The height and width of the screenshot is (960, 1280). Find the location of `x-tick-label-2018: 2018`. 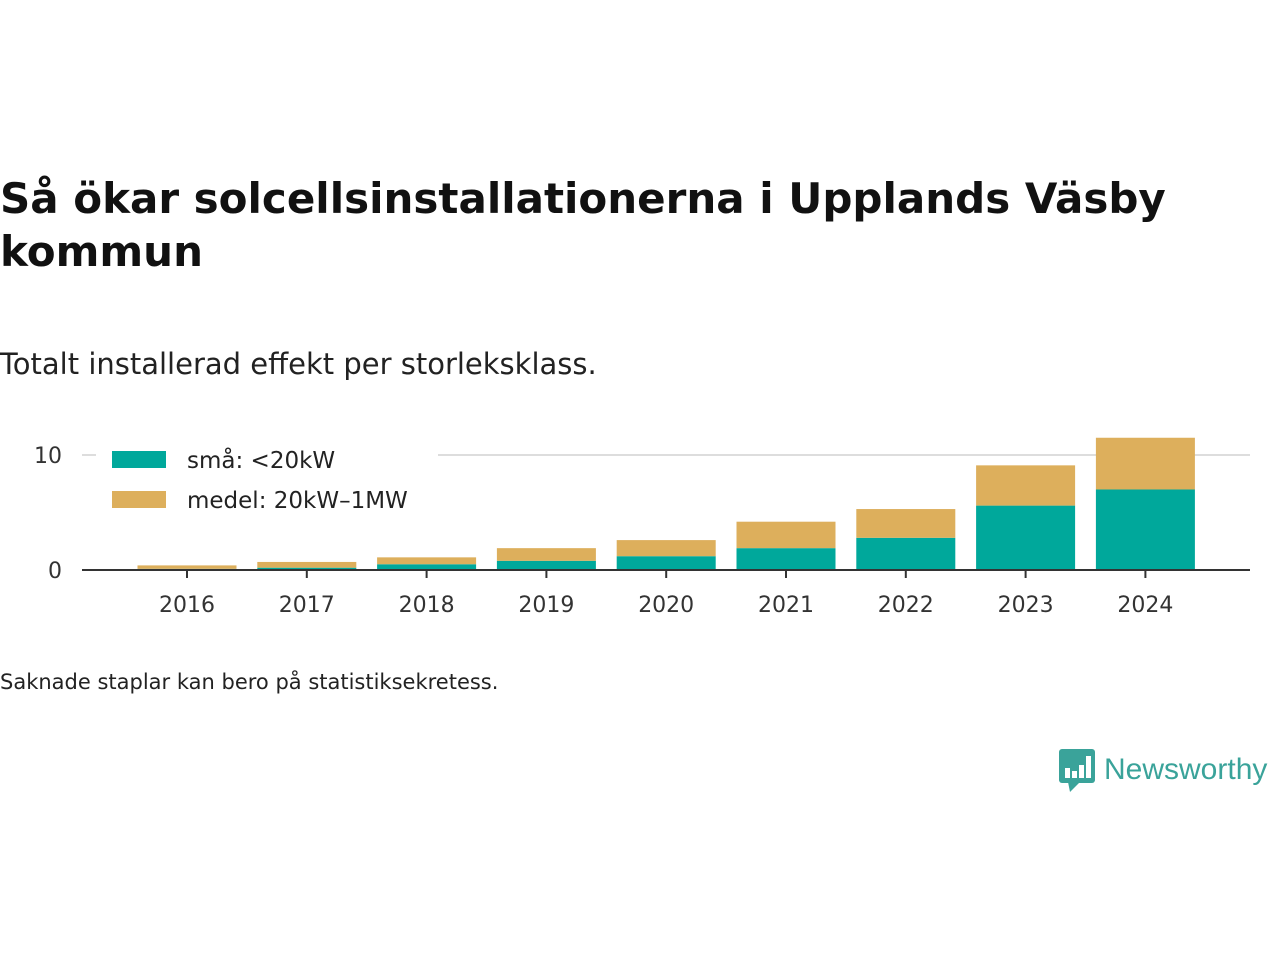

x-tick-label-2018: 2018 is located at coordinates (427, 605).